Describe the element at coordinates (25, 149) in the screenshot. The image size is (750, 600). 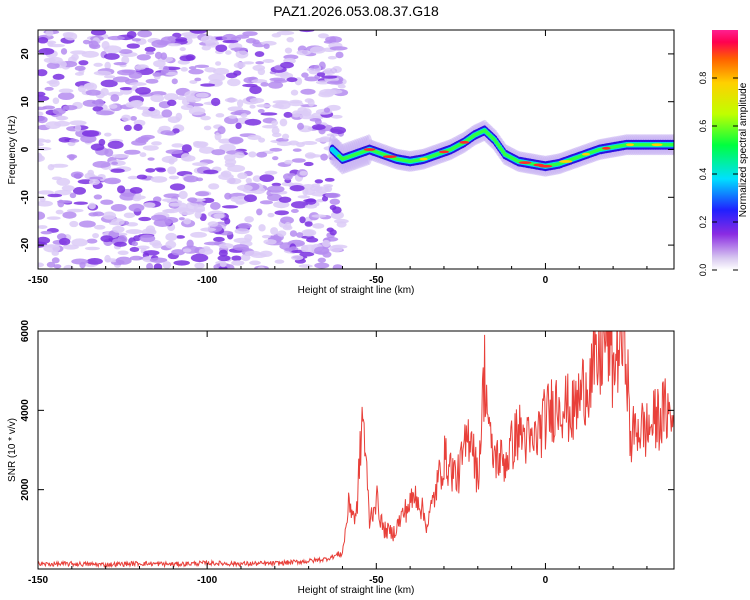
I see `spectrogram-ytick-label: 0` at that location.